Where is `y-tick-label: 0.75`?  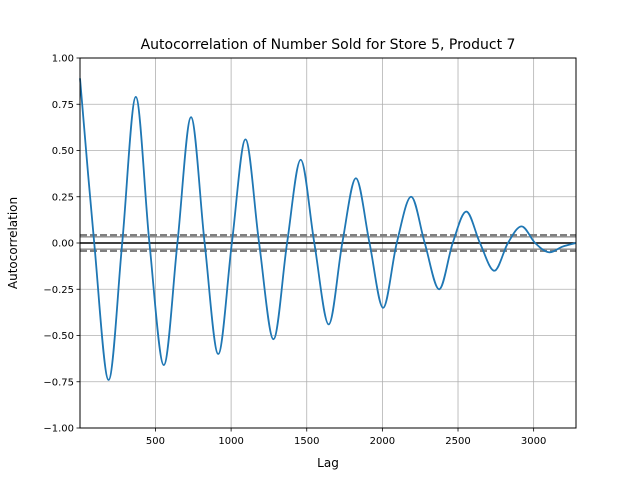
y-tick-label: 0.75 is located at coordinates (63, 105).